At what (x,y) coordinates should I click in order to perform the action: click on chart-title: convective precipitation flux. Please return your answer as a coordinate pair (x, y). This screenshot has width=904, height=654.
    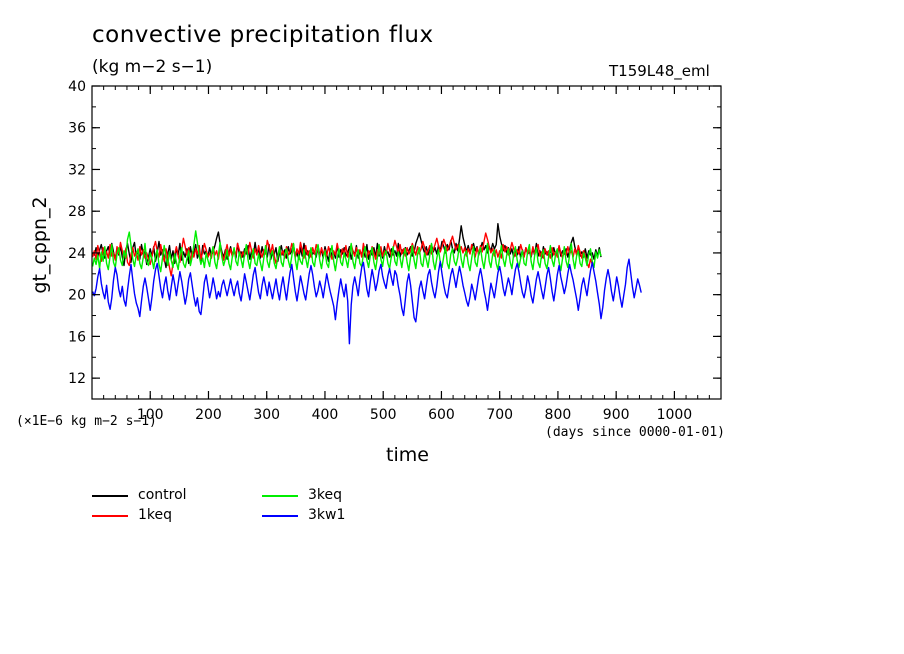
    Looking at the image, I should click on (263, 35).